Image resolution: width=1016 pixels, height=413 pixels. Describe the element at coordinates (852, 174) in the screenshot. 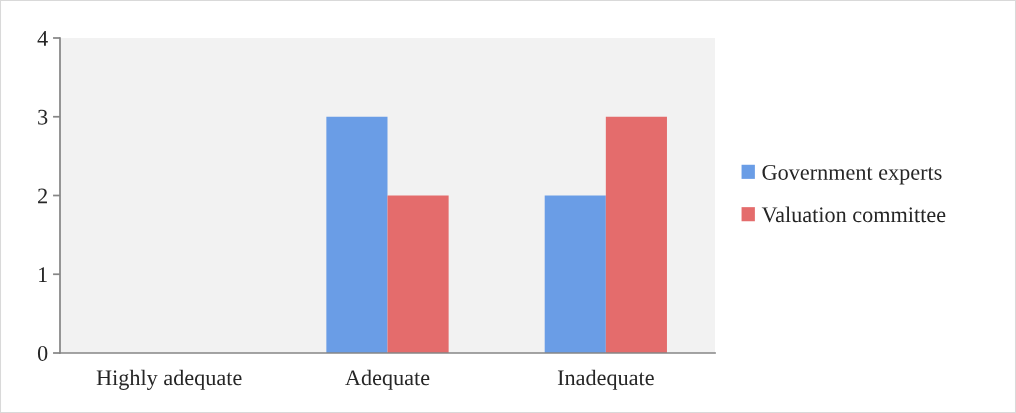

I see `legend-label: Government experts` at that location.